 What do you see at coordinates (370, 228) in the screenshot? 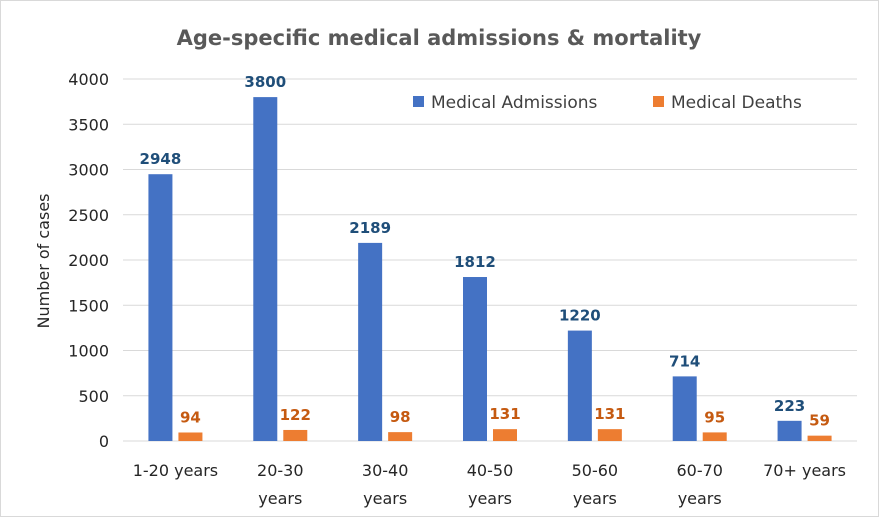
I see `admissions-data-label: 2189` at bounding box center [370, 228].